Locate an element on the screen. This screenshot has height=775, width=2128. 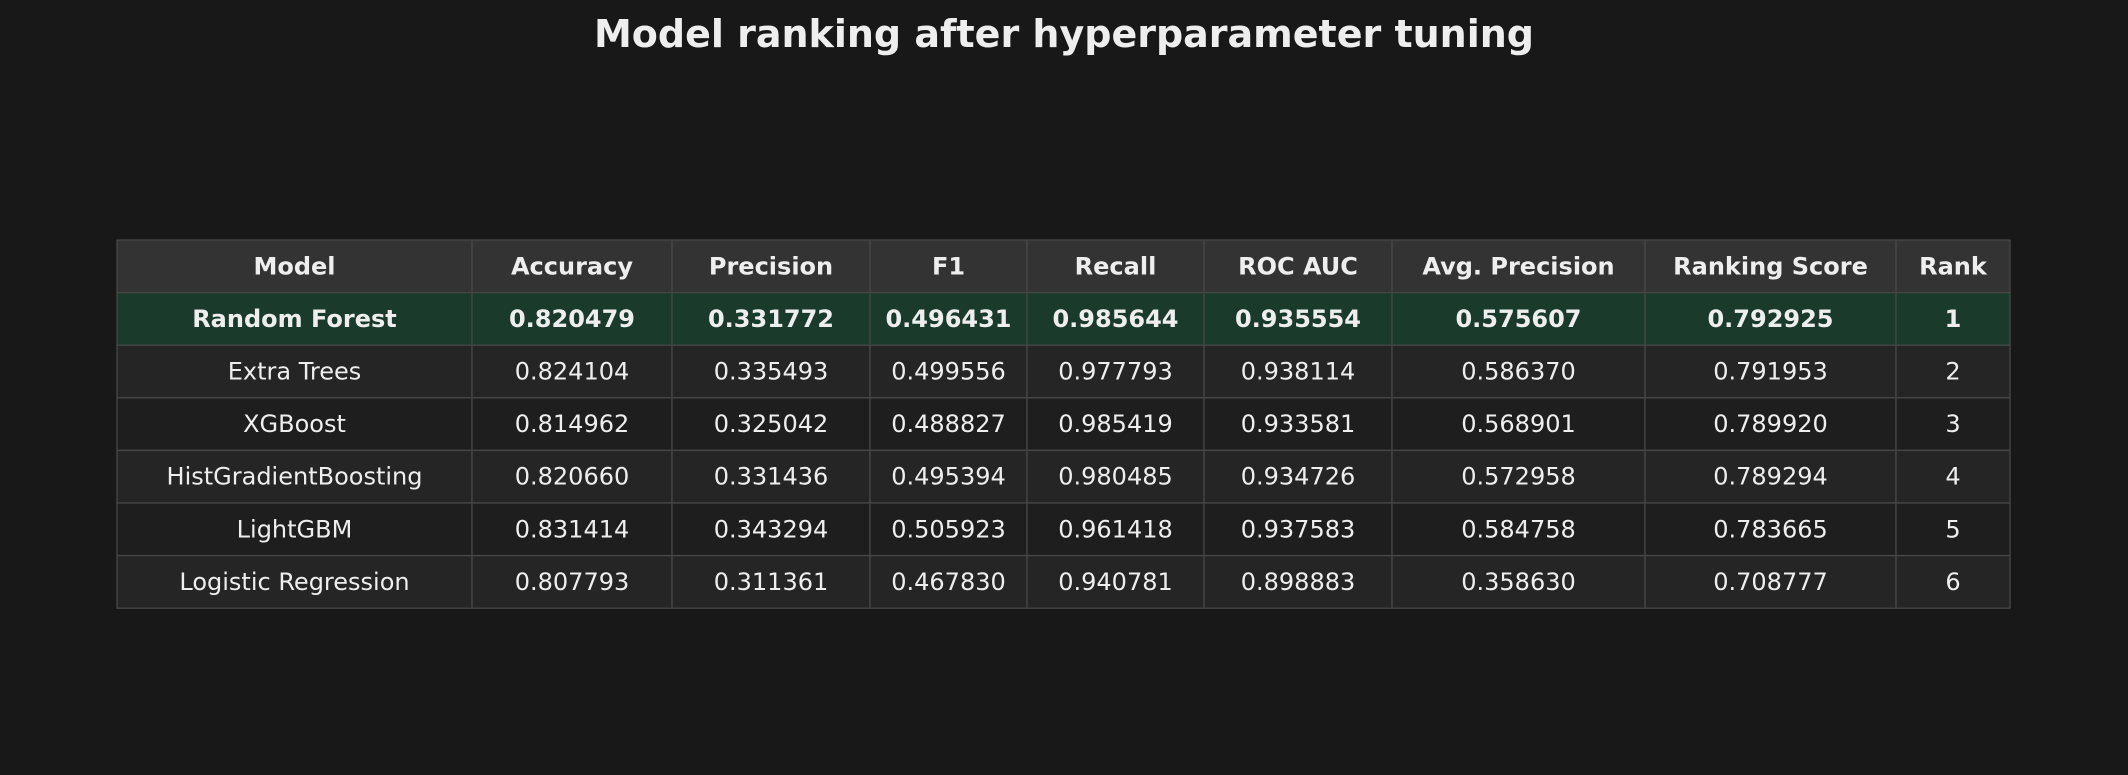
cell-value: 5 is located at coordinates (1952, 529).